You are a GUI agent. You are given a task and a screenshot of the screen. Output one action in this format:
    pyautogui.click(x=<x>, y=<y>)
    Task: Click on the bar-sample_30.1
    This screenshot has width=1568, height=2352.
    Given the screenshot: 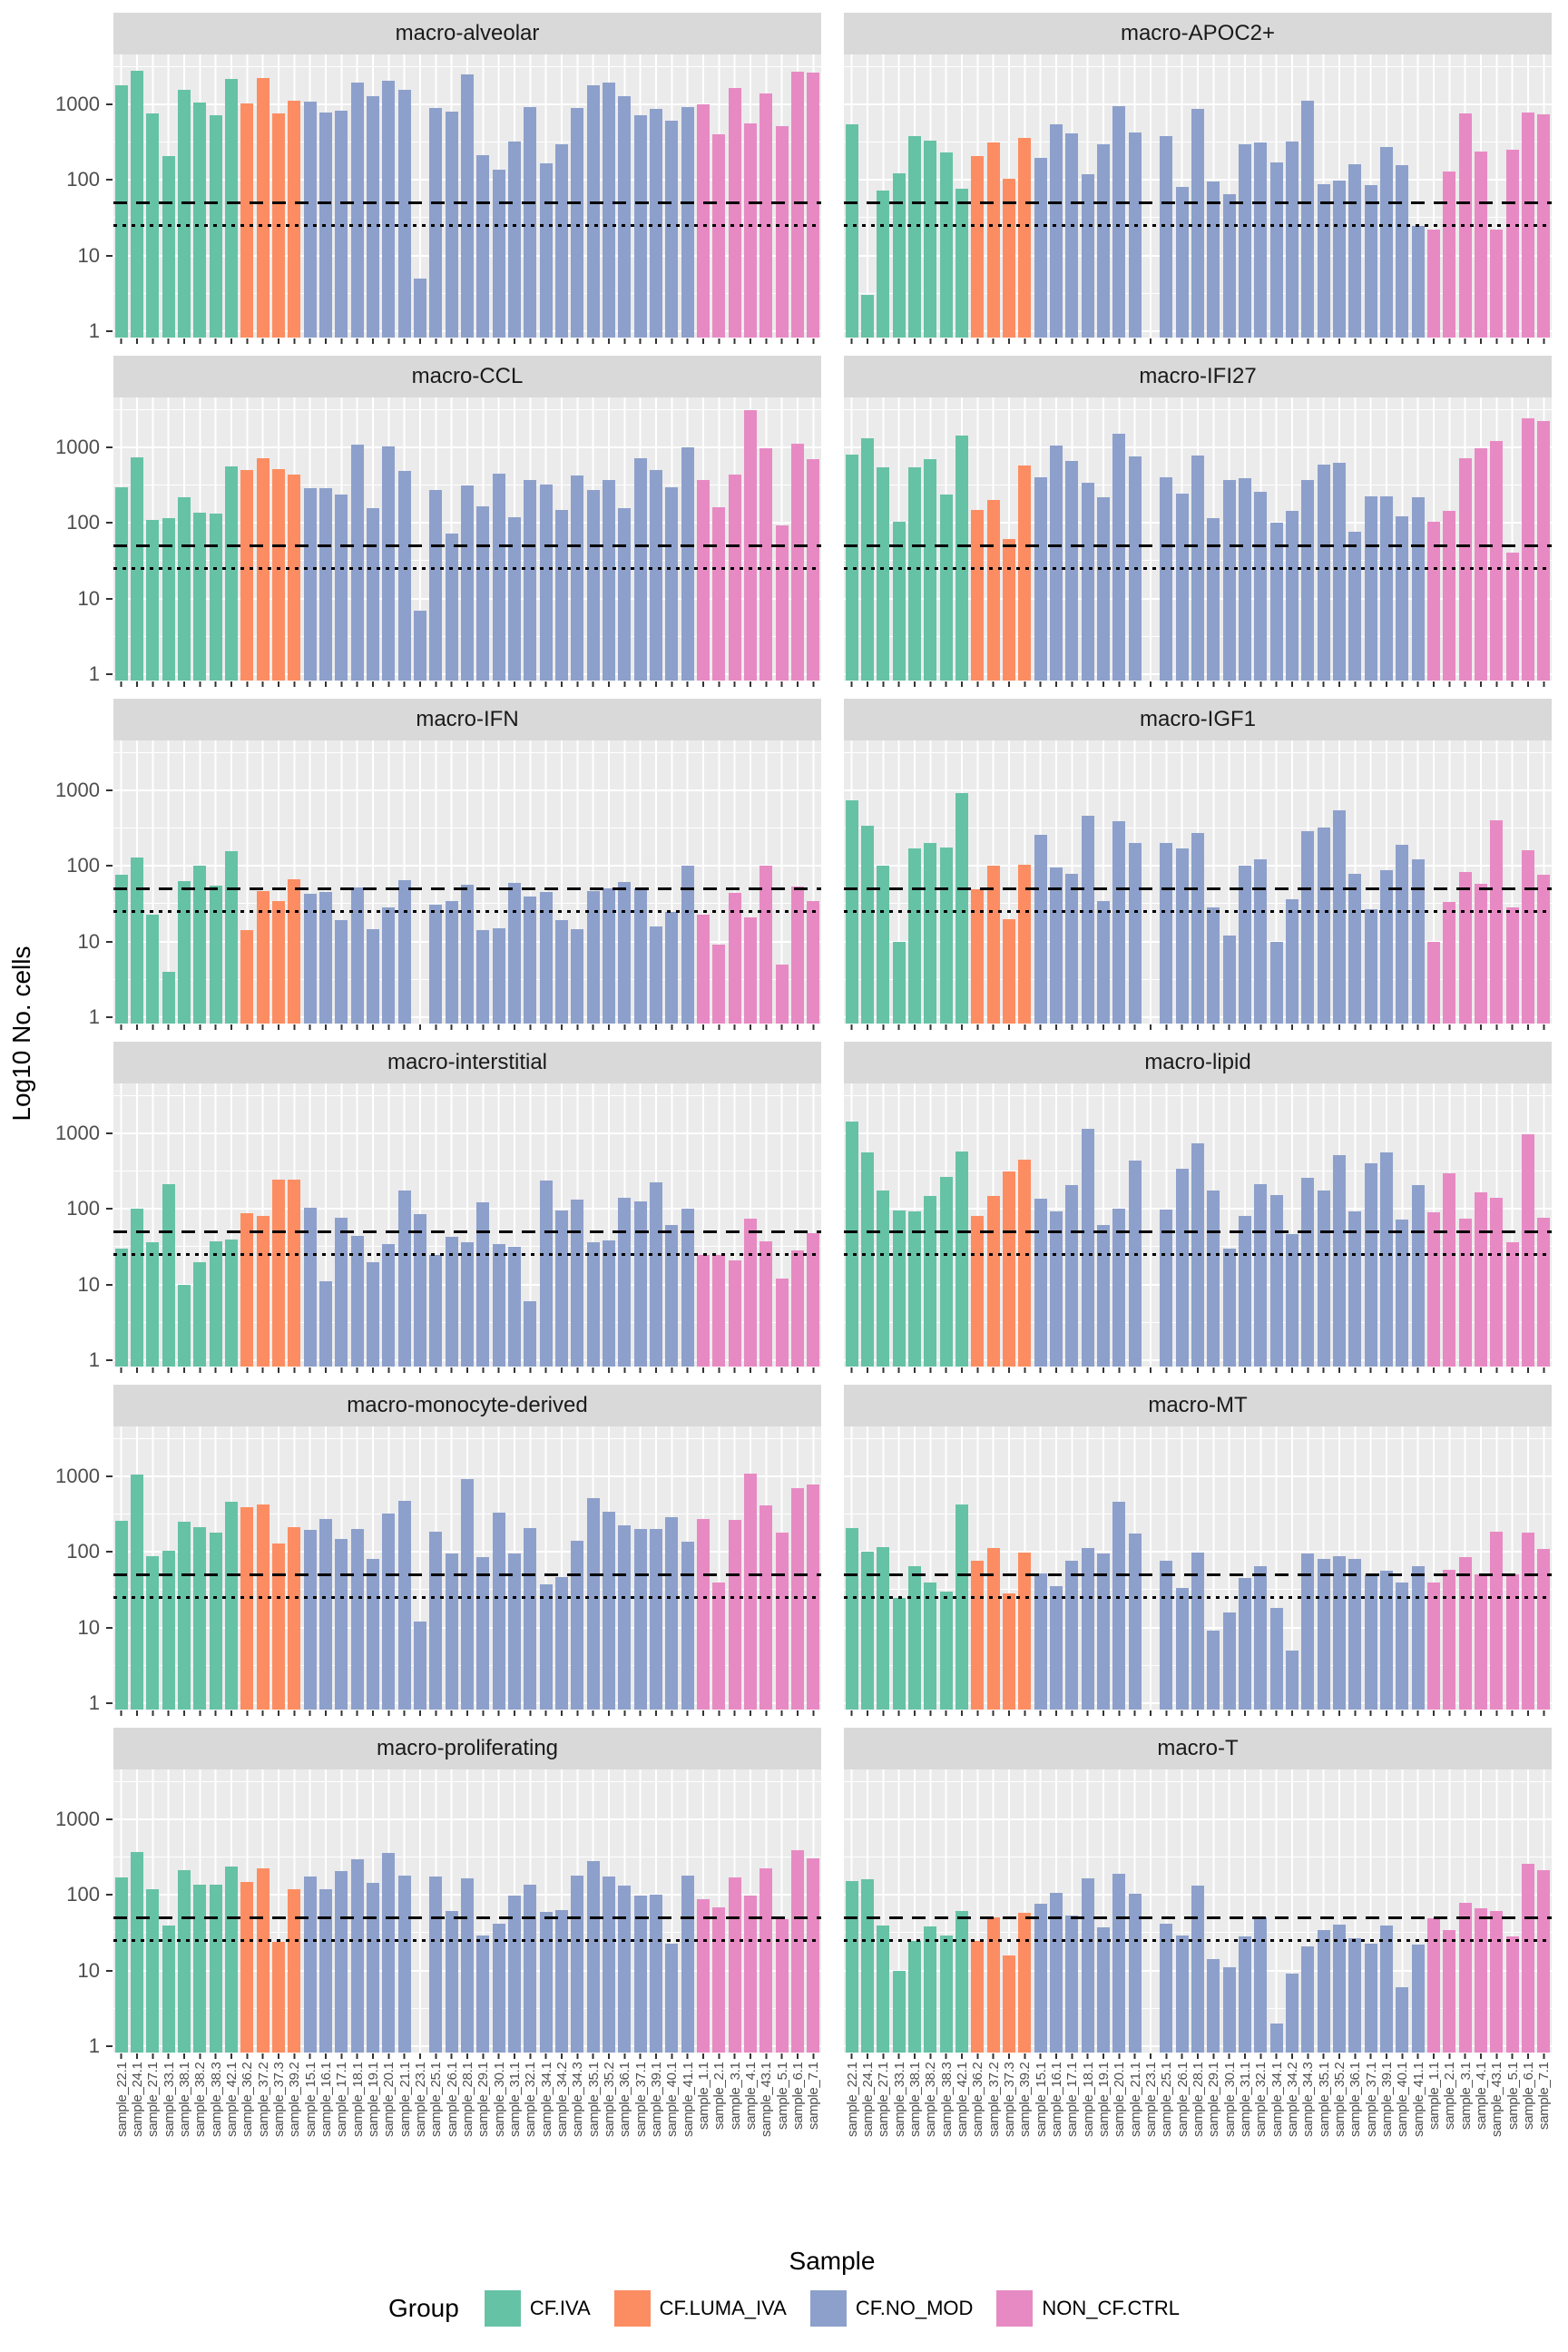 What is the action you would take?
    pyautogui.click(x=498, y=577)
    